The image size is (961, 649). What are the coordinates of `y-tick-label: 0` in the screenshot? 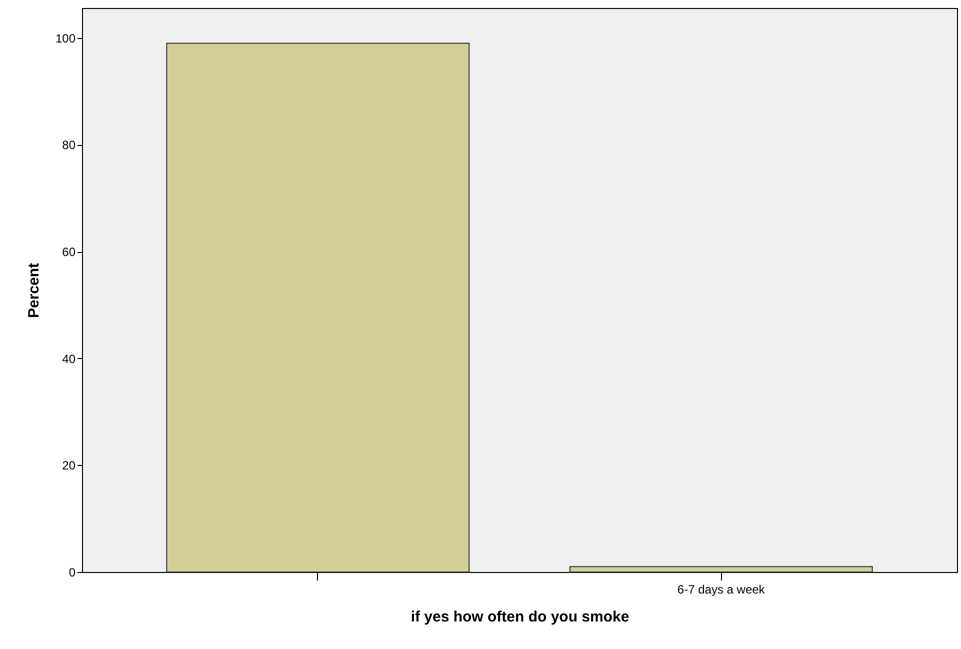 It's located at (72, 573).